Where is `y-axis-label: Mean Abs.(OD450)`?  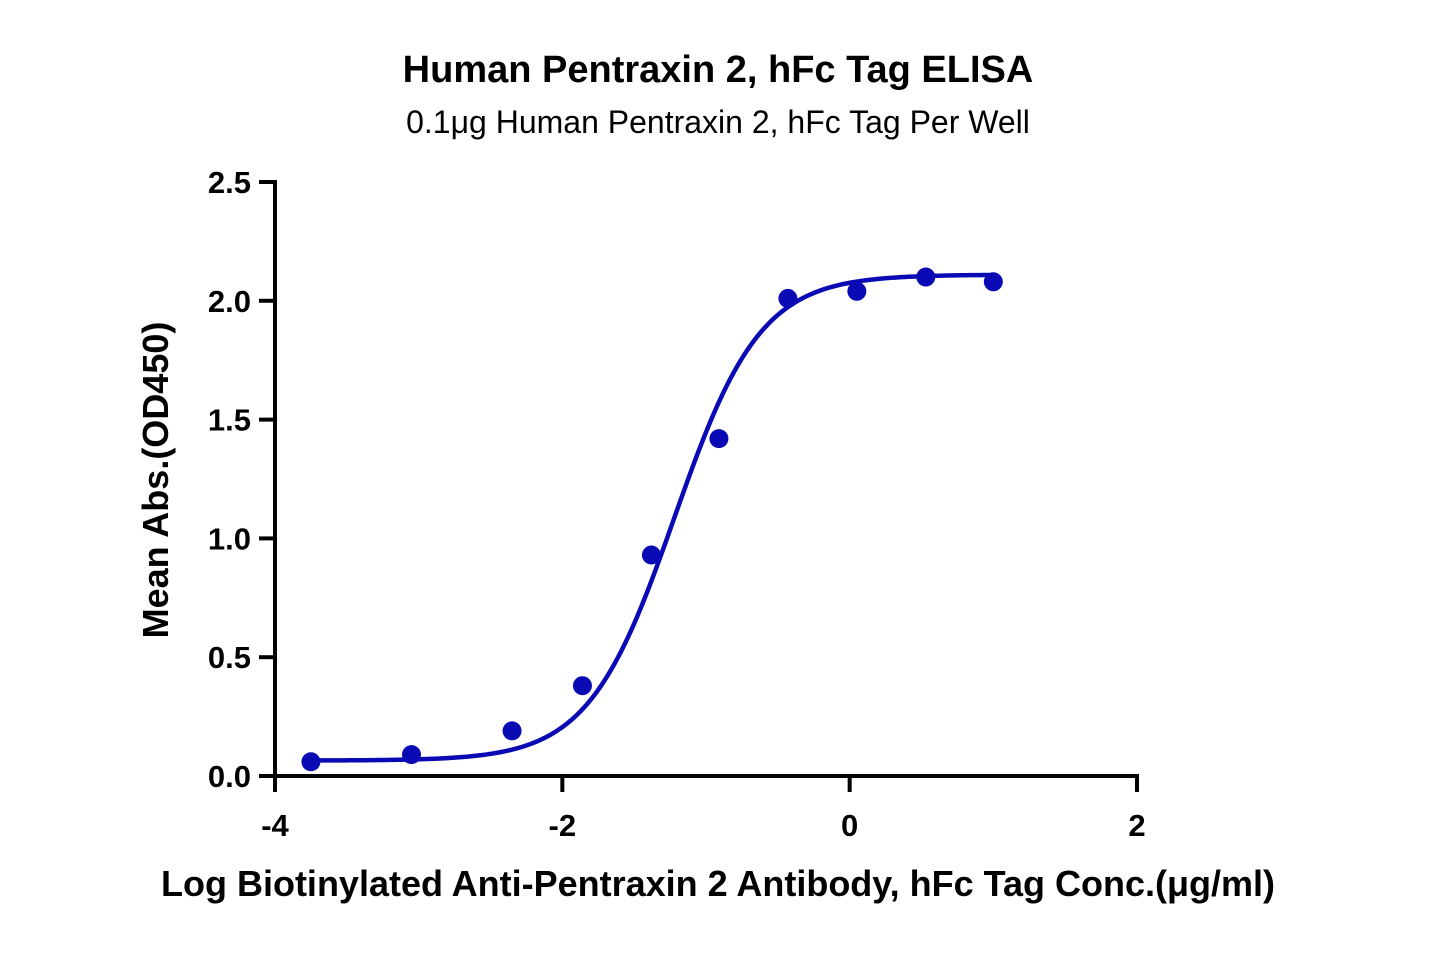 y-axis-label: Mean Abs.(OD450) is located at coordinates (155, 480).